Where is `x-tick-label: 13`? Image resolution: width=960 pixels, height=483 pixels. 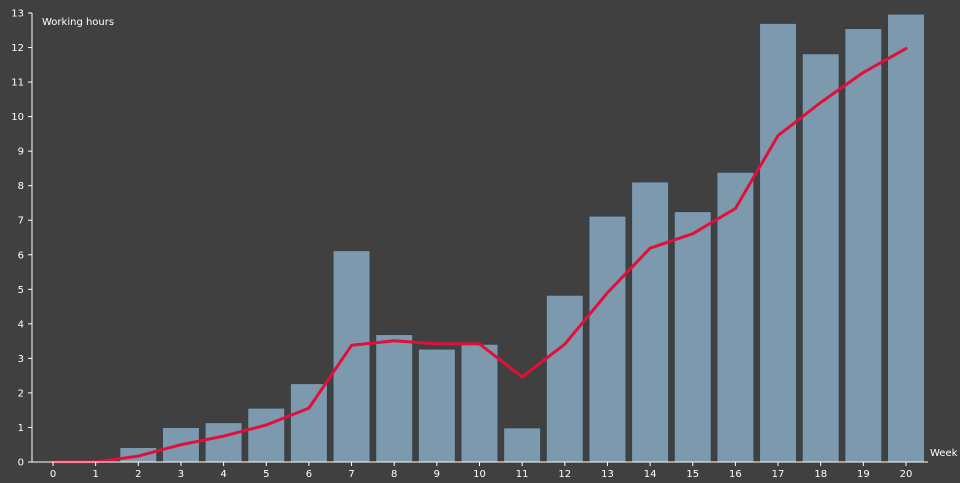
x-tick-label: 13 is located at coordinates (607, 474).